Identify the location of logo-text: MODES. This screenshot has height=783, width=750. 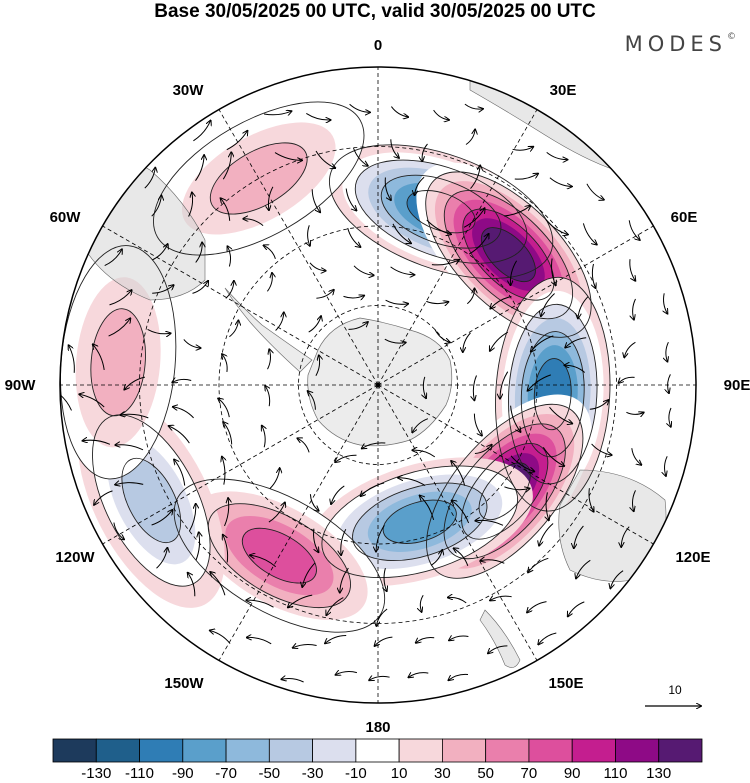
(675, 44).